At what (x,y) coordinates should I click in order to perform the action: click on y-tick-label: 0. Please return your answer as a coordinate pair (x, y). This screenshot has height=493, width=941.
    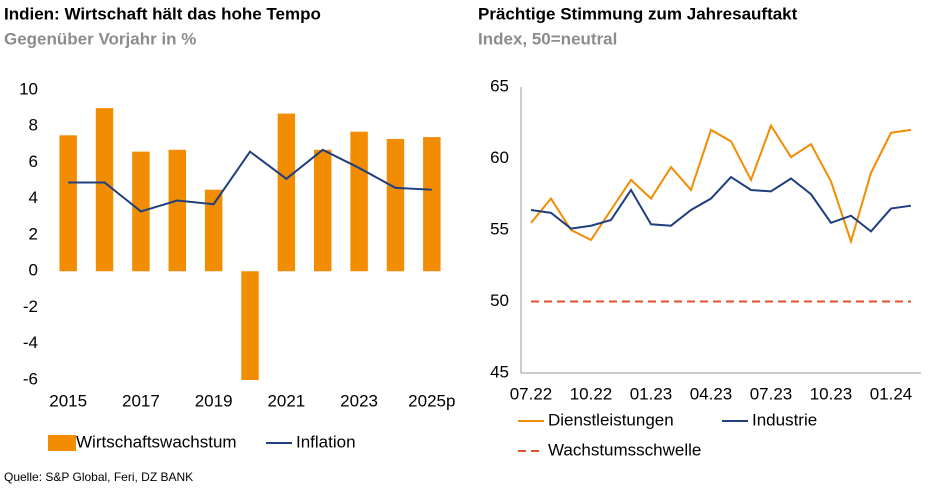
    Looking at the image, I should click on (33, 270).